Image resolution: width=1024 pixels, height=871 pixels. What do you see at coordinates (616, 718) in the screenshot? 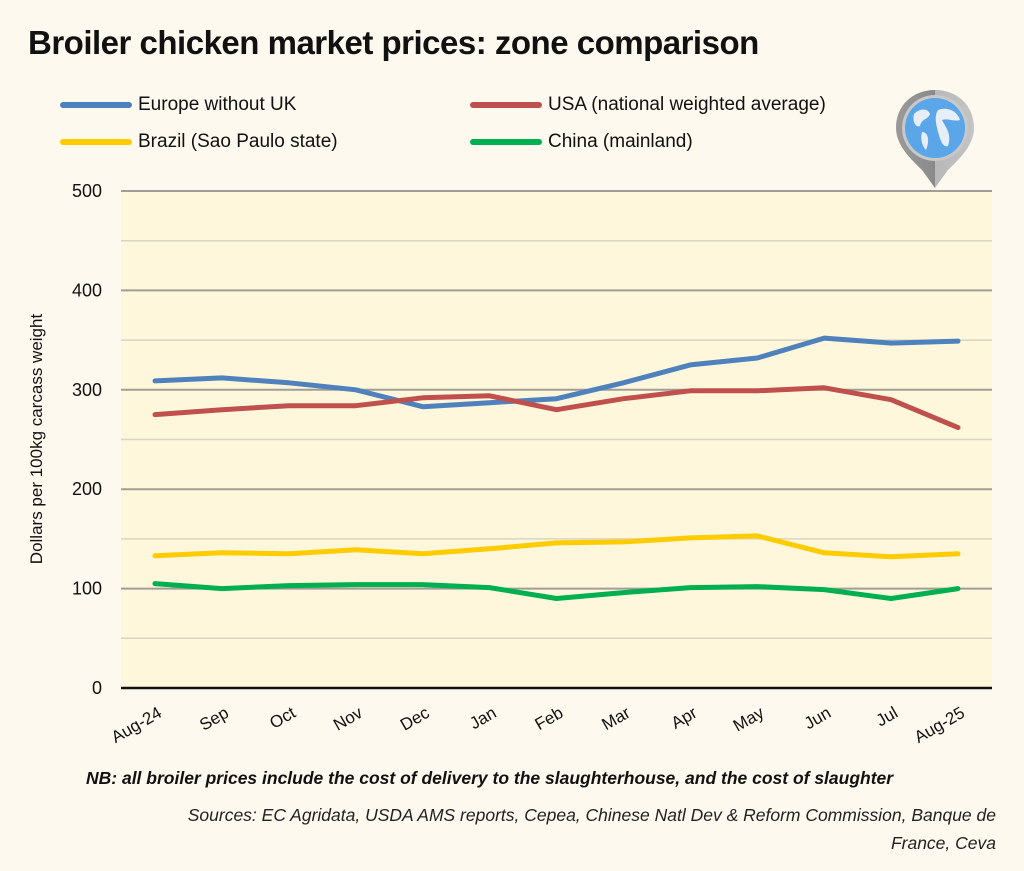
I see `x-tick-label: Mar` at bounding box center [616, 718].